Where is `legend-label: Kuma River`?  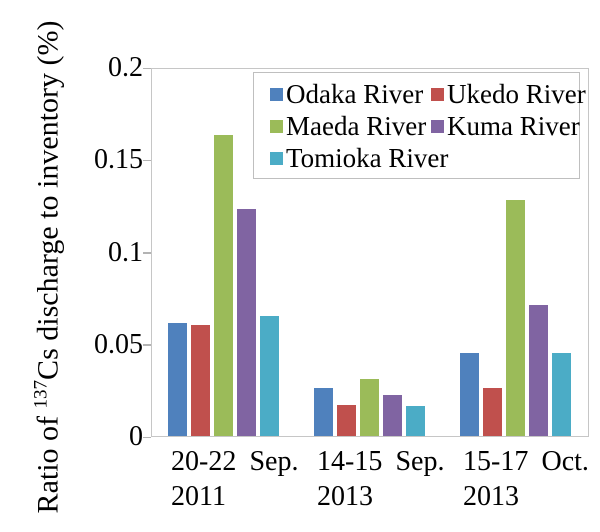 legend-label: Kuma River is located at coordinates (513, 125).